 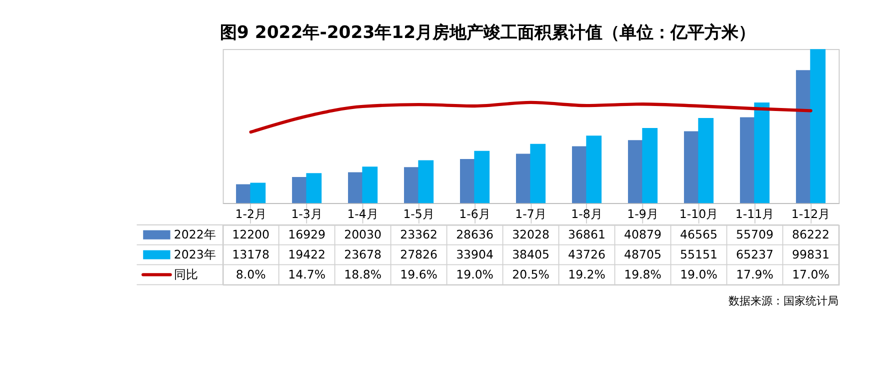 What do you see at coordinates (363, 254) in the screenshot?
I see `data-label: 23678` at bounding box center [363, 254].